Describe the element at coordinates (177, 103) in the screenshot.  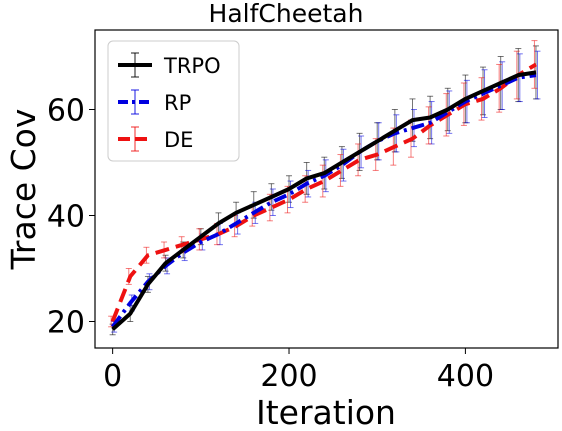
I see `legend-label: RP` at that location.